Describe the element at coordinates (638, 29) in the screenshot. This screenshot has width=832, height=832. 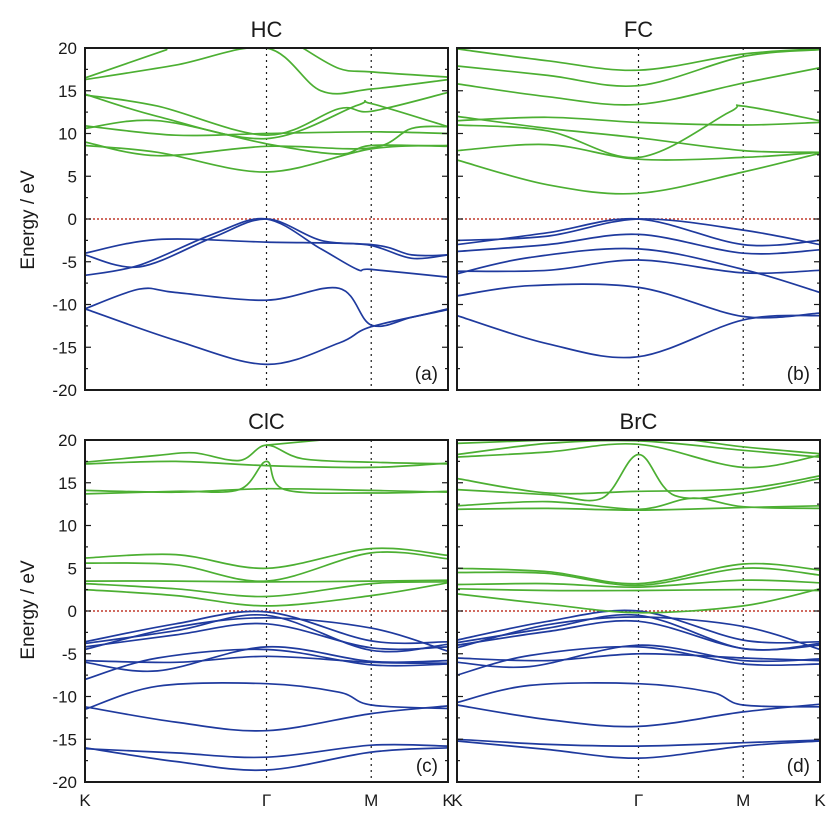
I see `panel-title: FC` at that location.